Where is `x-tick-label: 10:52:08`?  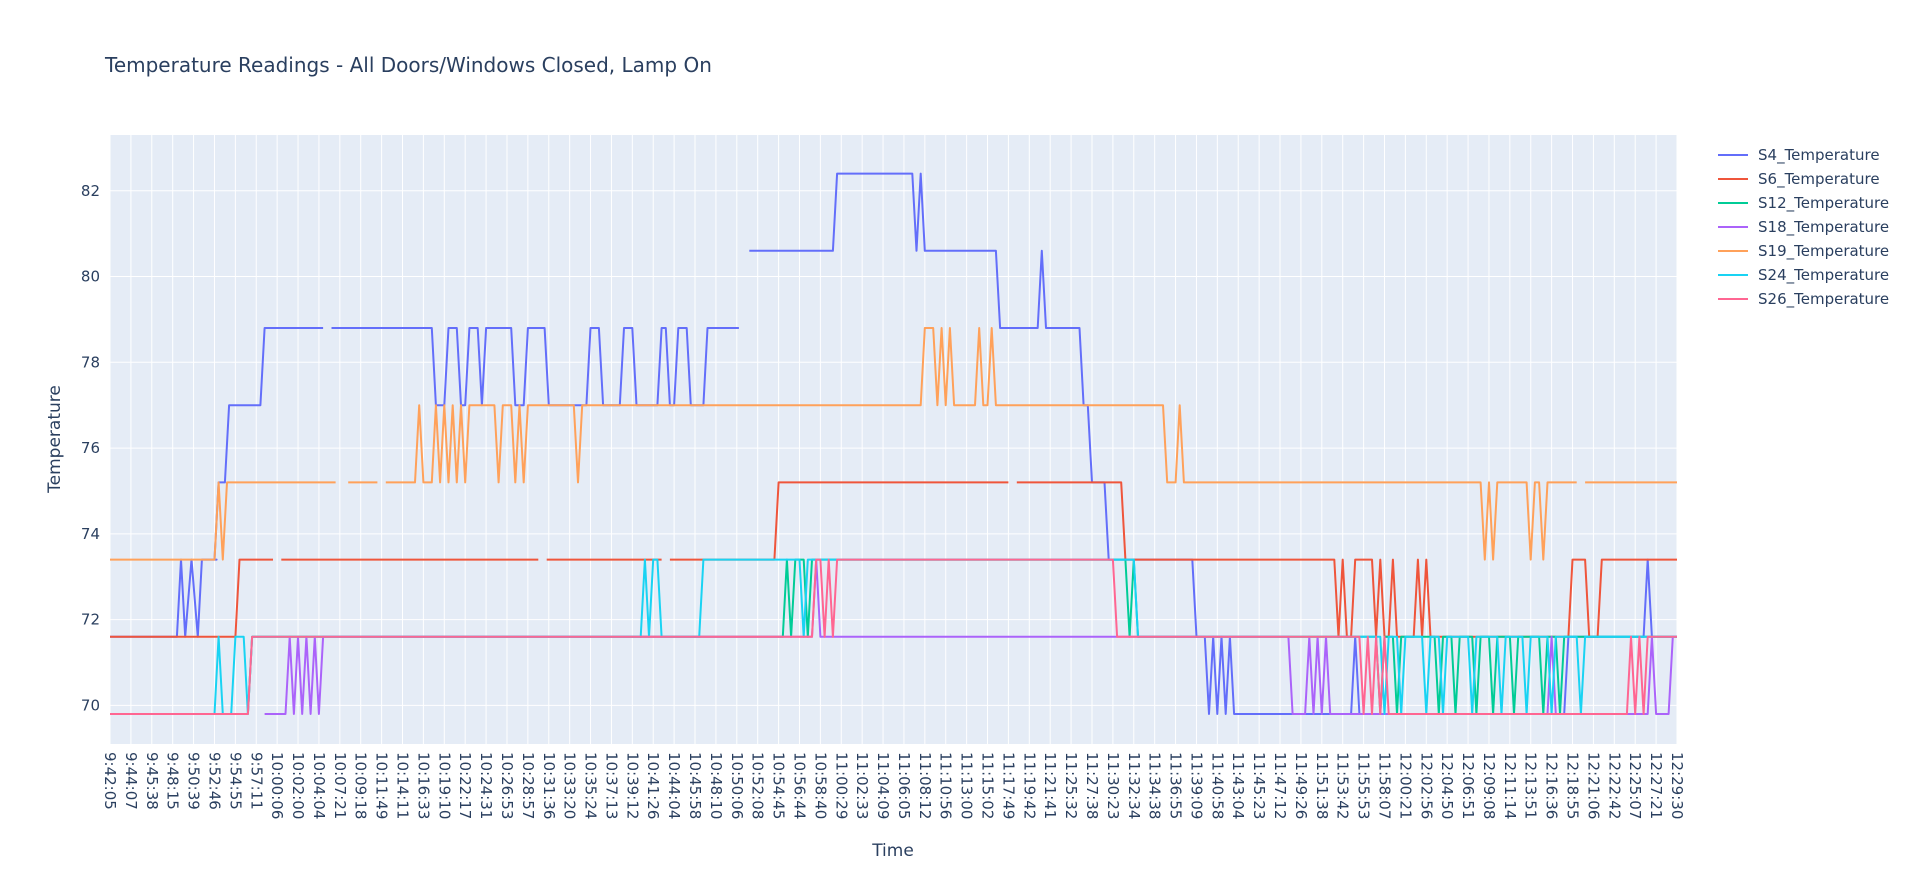
x-tick-label: 10:52:08 is located at coordinates (758, 785).